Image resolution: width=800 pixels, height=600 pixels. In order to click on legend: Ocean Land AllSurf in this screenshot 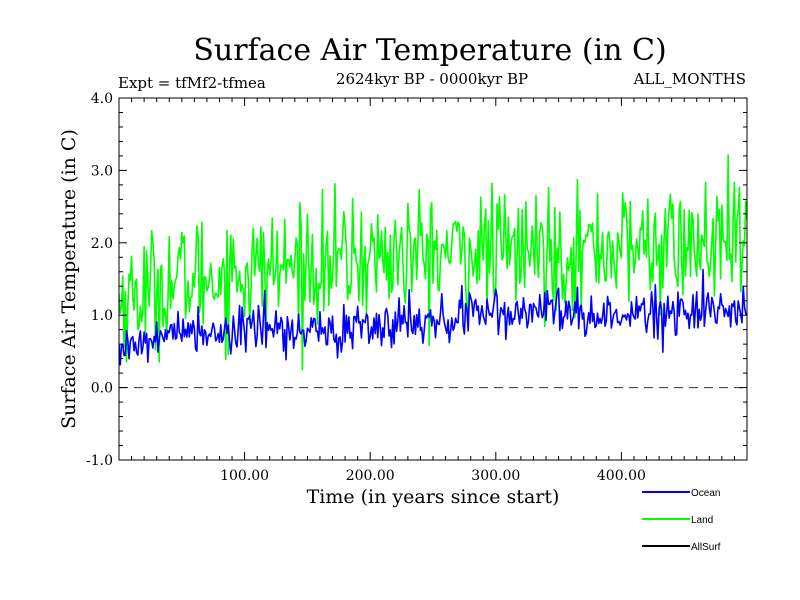, I will do `click(681, 520)`.